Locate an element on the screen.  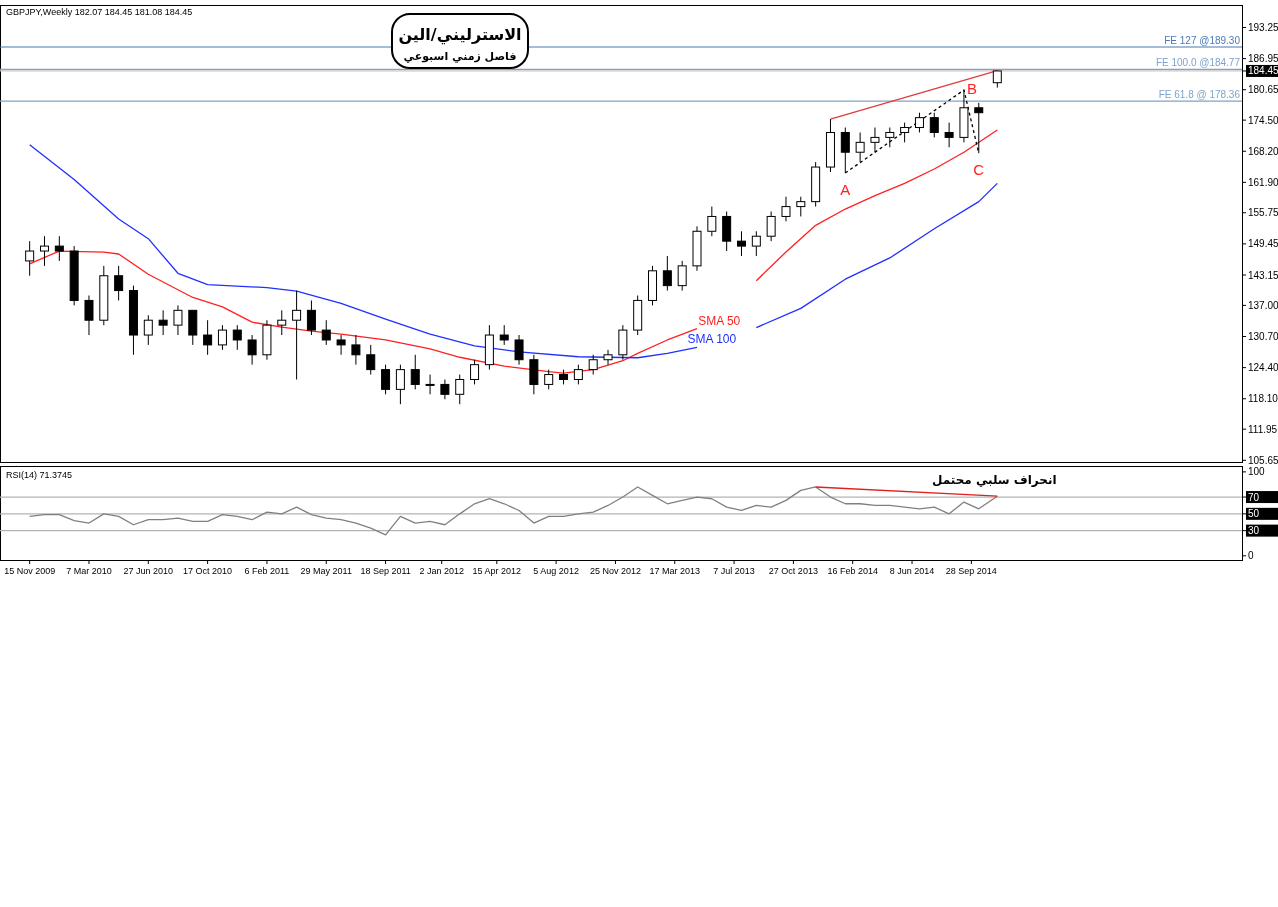
x-tick-label: 28 Sep 2014 is located at coordinates (971, 571).